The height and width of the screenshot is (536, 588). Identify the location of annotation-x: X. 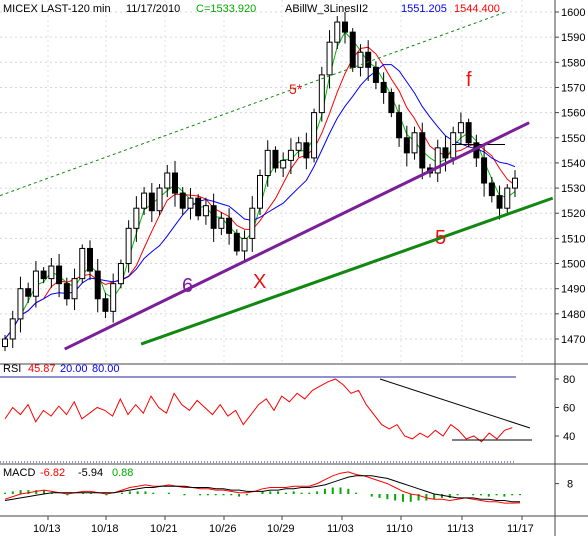
(259, 282).